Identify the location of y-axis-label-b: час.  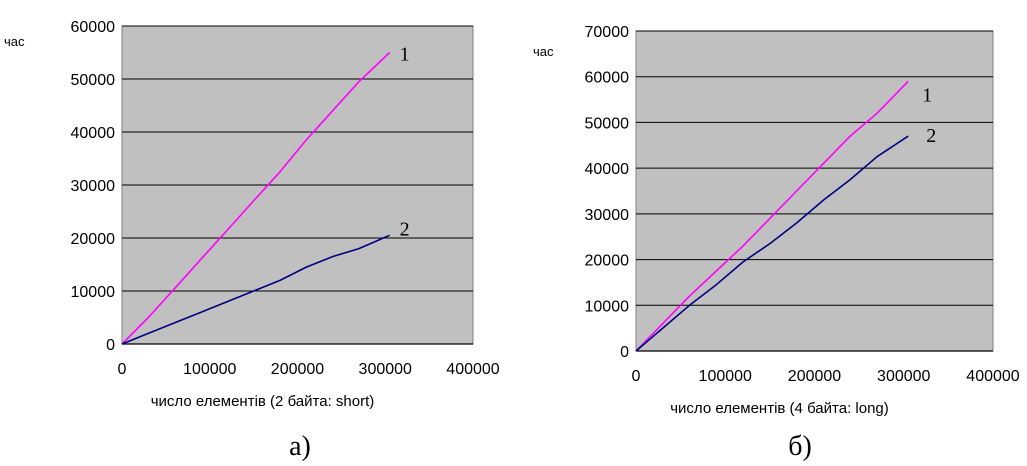
(543, 51).